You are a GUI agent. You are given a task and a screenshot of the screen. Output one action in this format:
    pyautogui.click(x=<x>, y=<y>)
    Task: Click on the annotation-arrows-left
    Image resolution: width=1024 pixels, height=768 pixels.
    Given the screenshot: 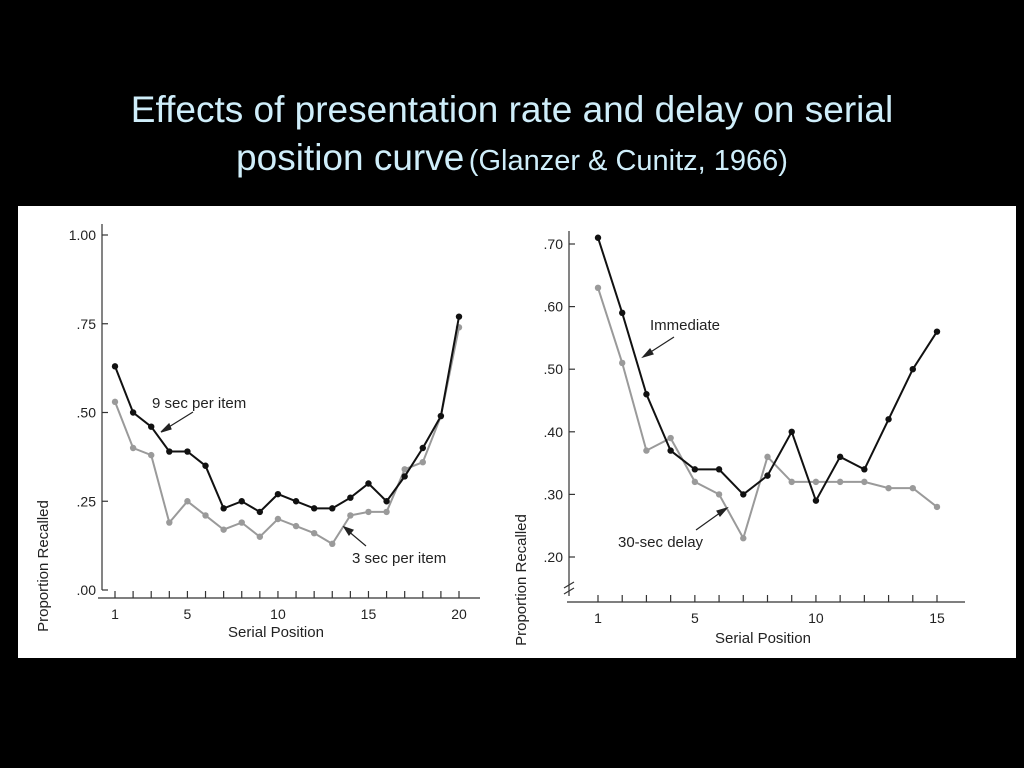 What is the action you would take?
    pyautogui.click(x=263, y=479)
    